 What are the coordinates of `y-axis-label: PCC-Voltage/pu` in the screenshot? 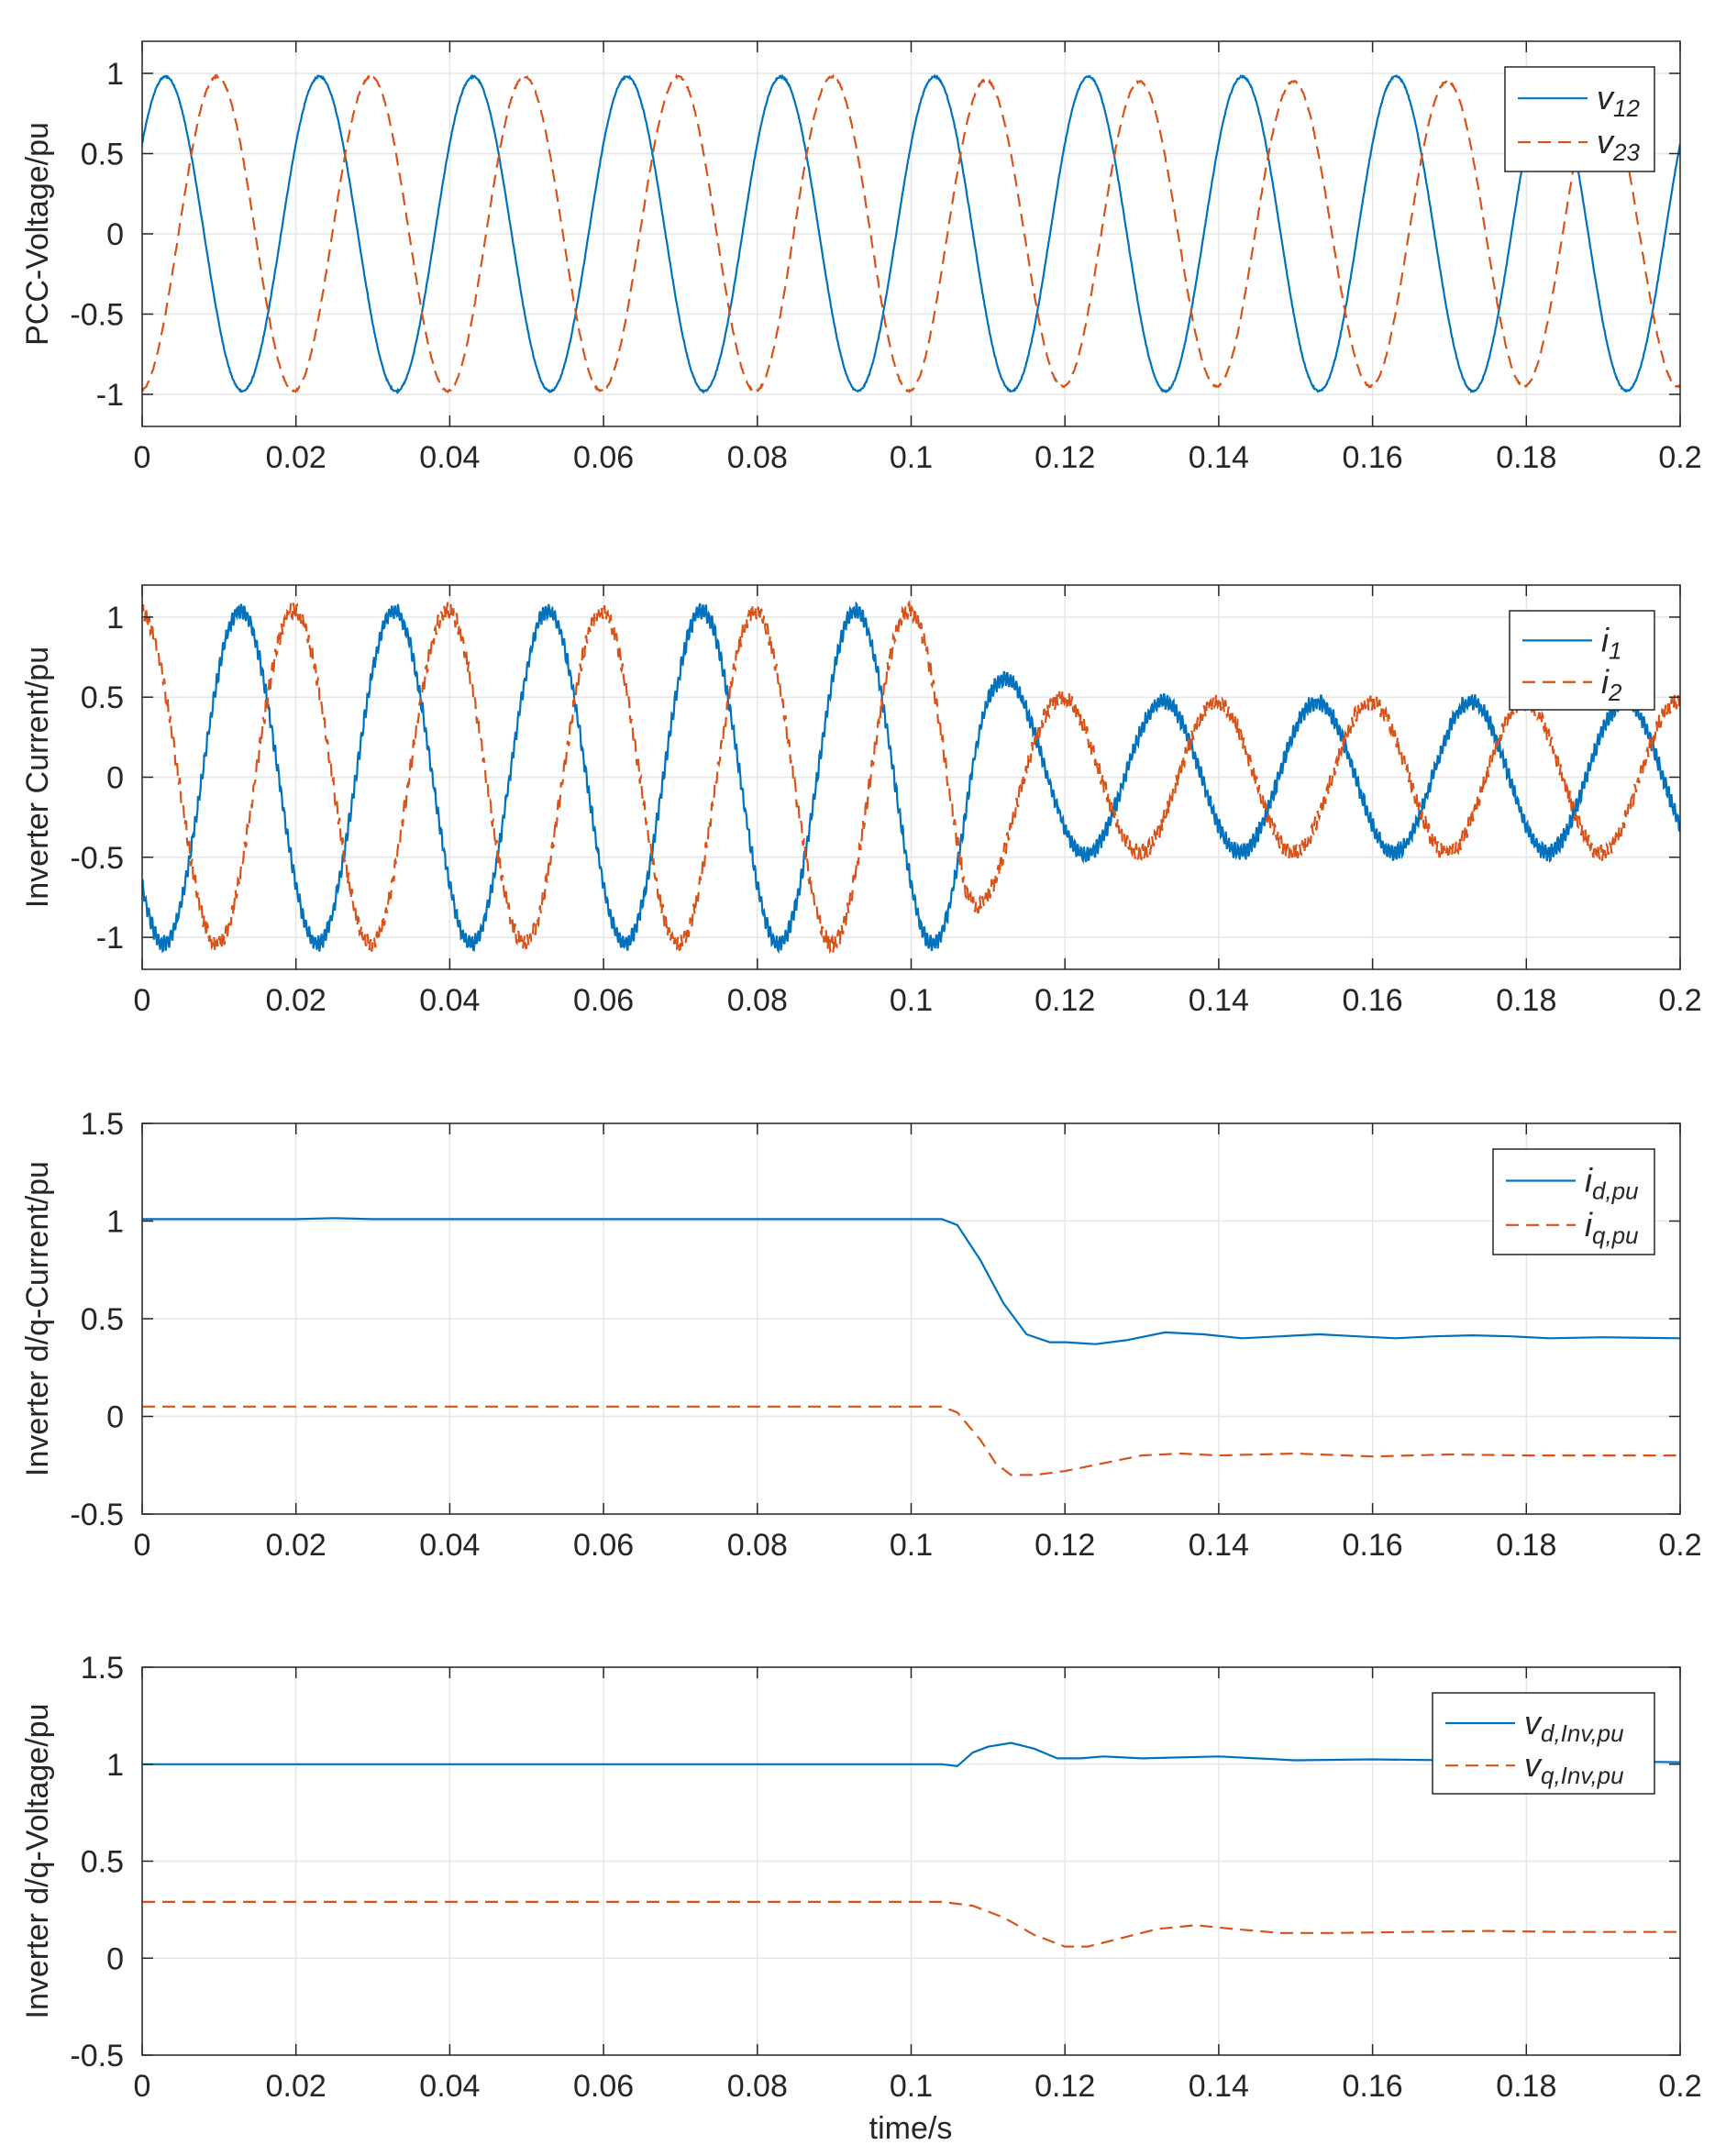 It's located at (37, 234).